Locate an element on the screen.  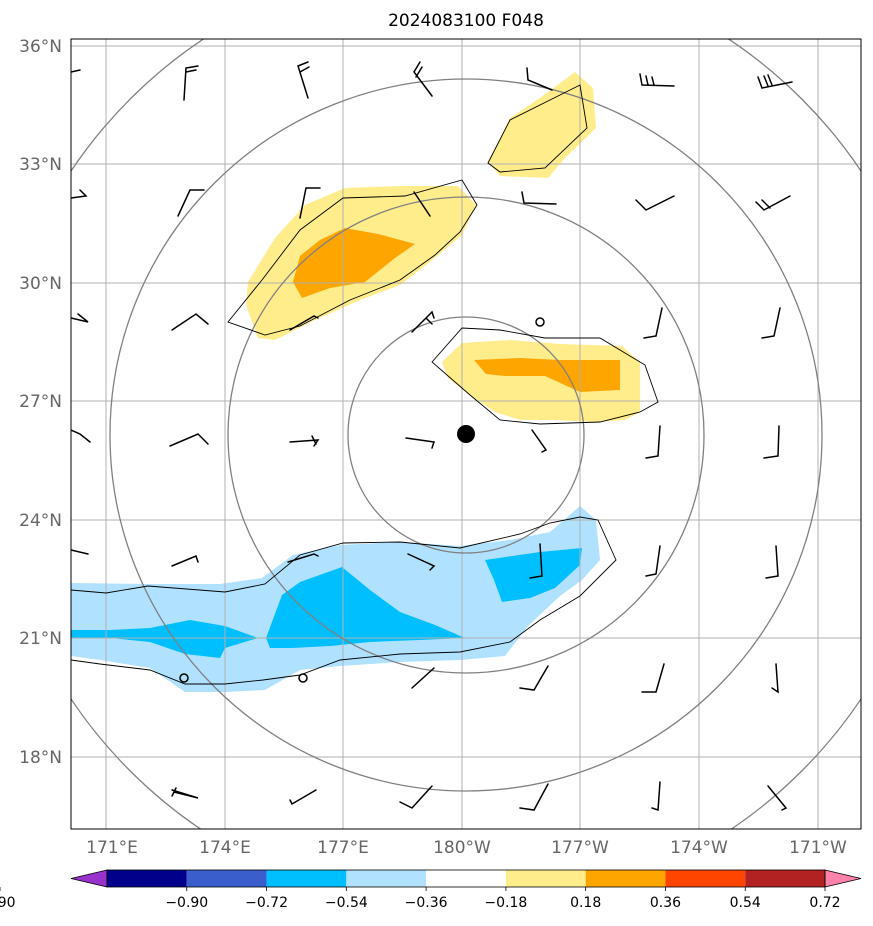
negative-region-core-center is located at coordinates (365, 607).